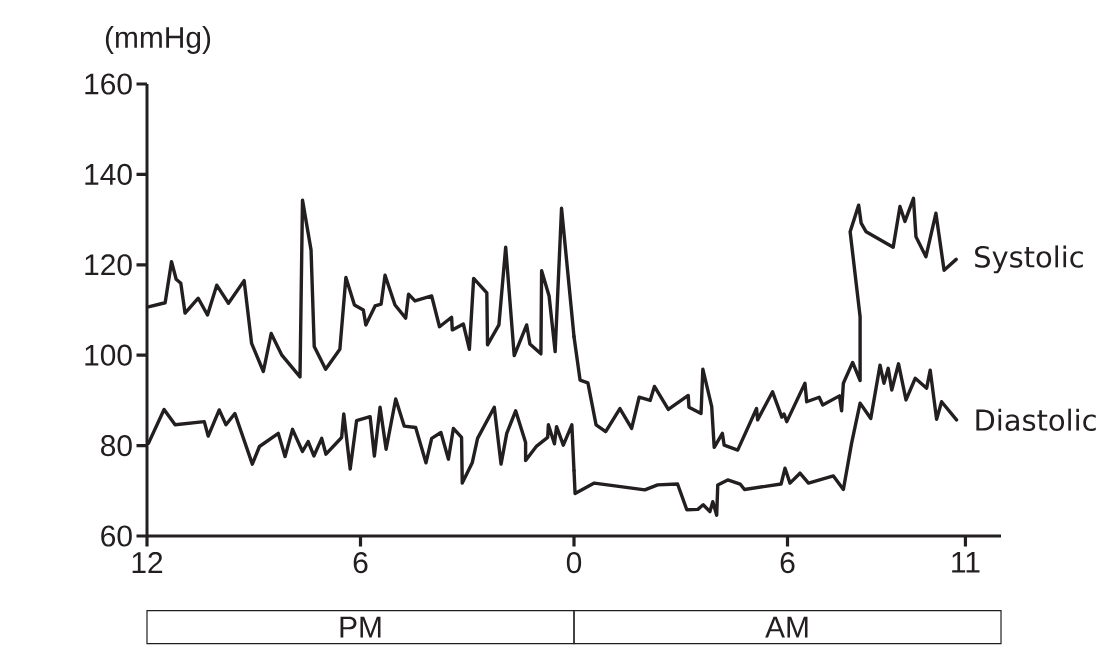 This screenshot has height=651, width=1117. What do you see at coordinates (108, 265) in the screenshot?
I see `y-tick-label: 120` at bounding box center [108, 265].